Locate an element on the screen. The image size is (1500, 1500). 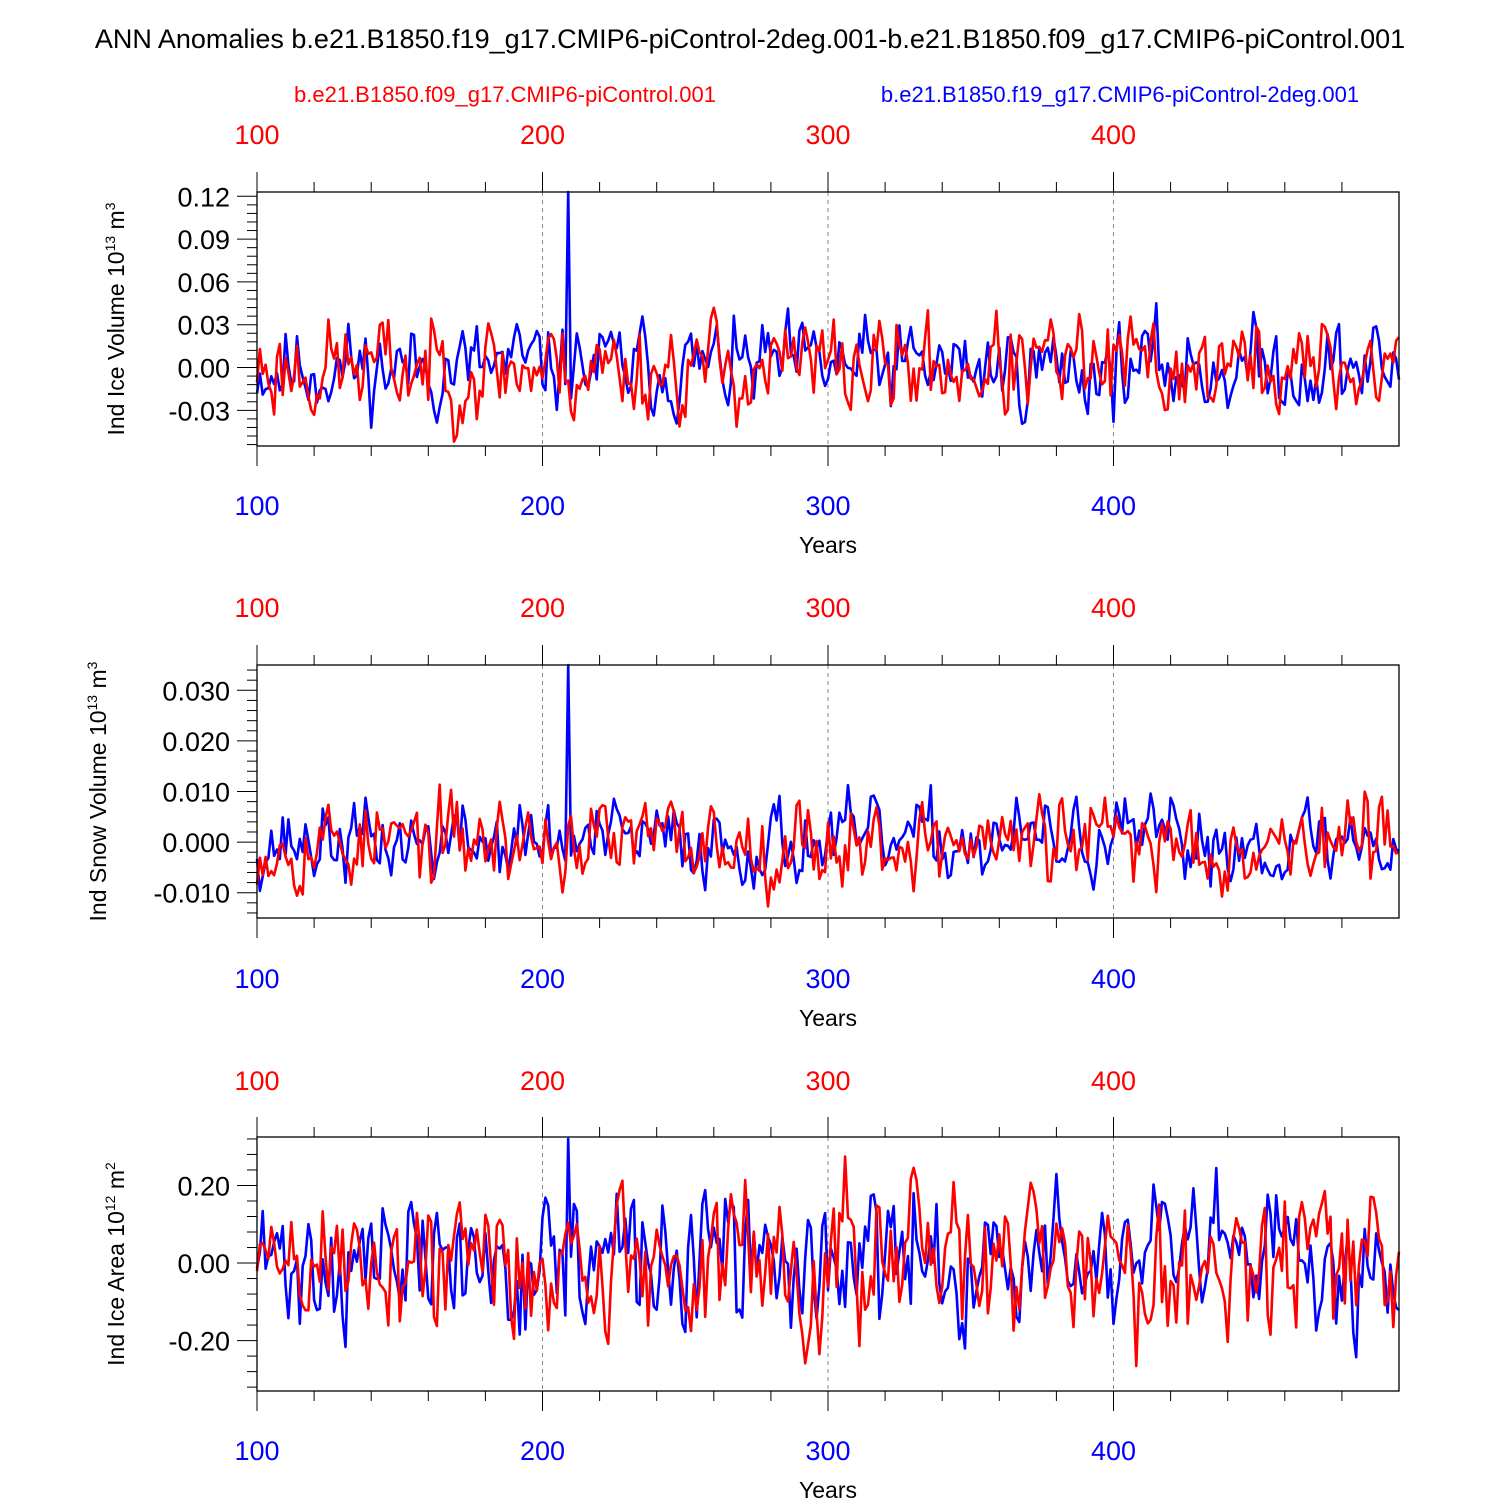
y-tick-label: 0.03 is located at coordinates (203, 326).